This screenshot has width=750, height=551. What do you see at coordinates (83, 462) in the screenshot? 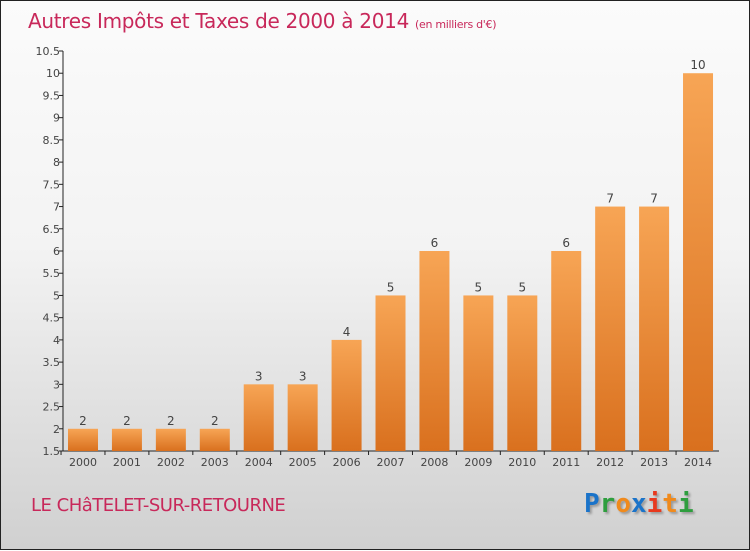
I see `x-tick-label: 2000` at bounding box center [83, 462].